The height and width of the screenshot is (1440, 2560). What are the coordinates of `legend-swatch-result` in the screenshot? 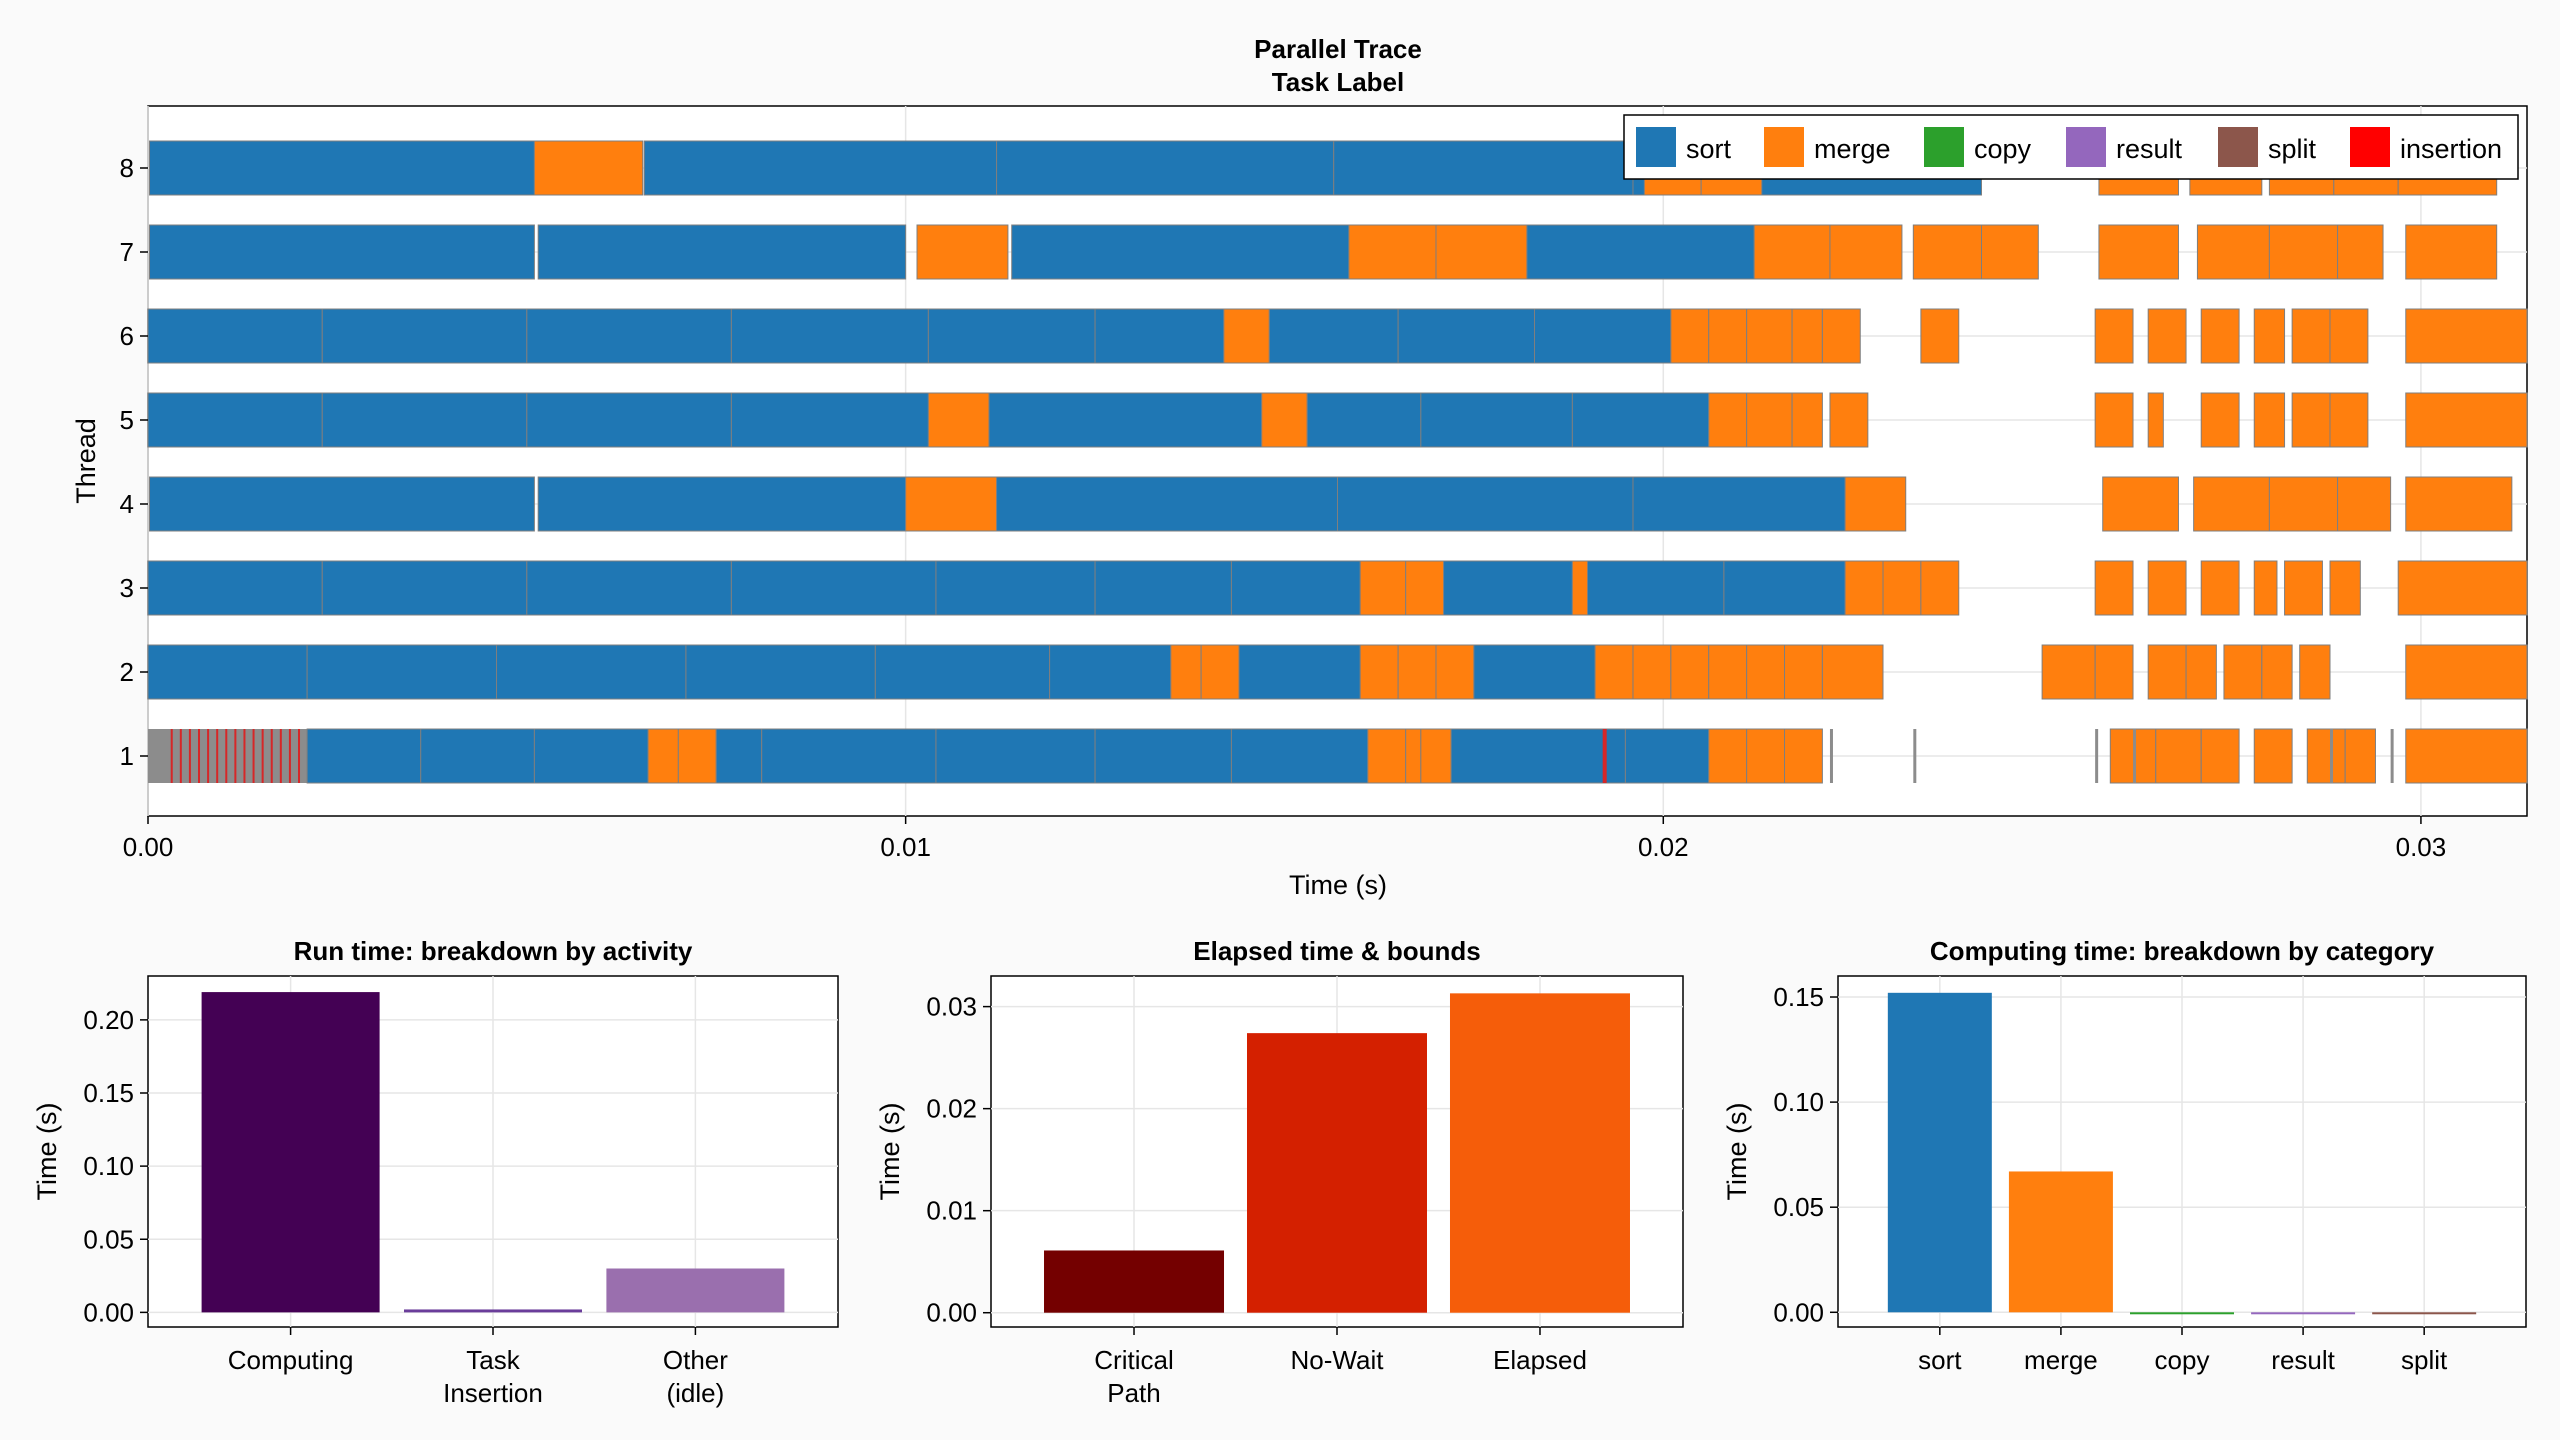 It's located at (2086, 147).